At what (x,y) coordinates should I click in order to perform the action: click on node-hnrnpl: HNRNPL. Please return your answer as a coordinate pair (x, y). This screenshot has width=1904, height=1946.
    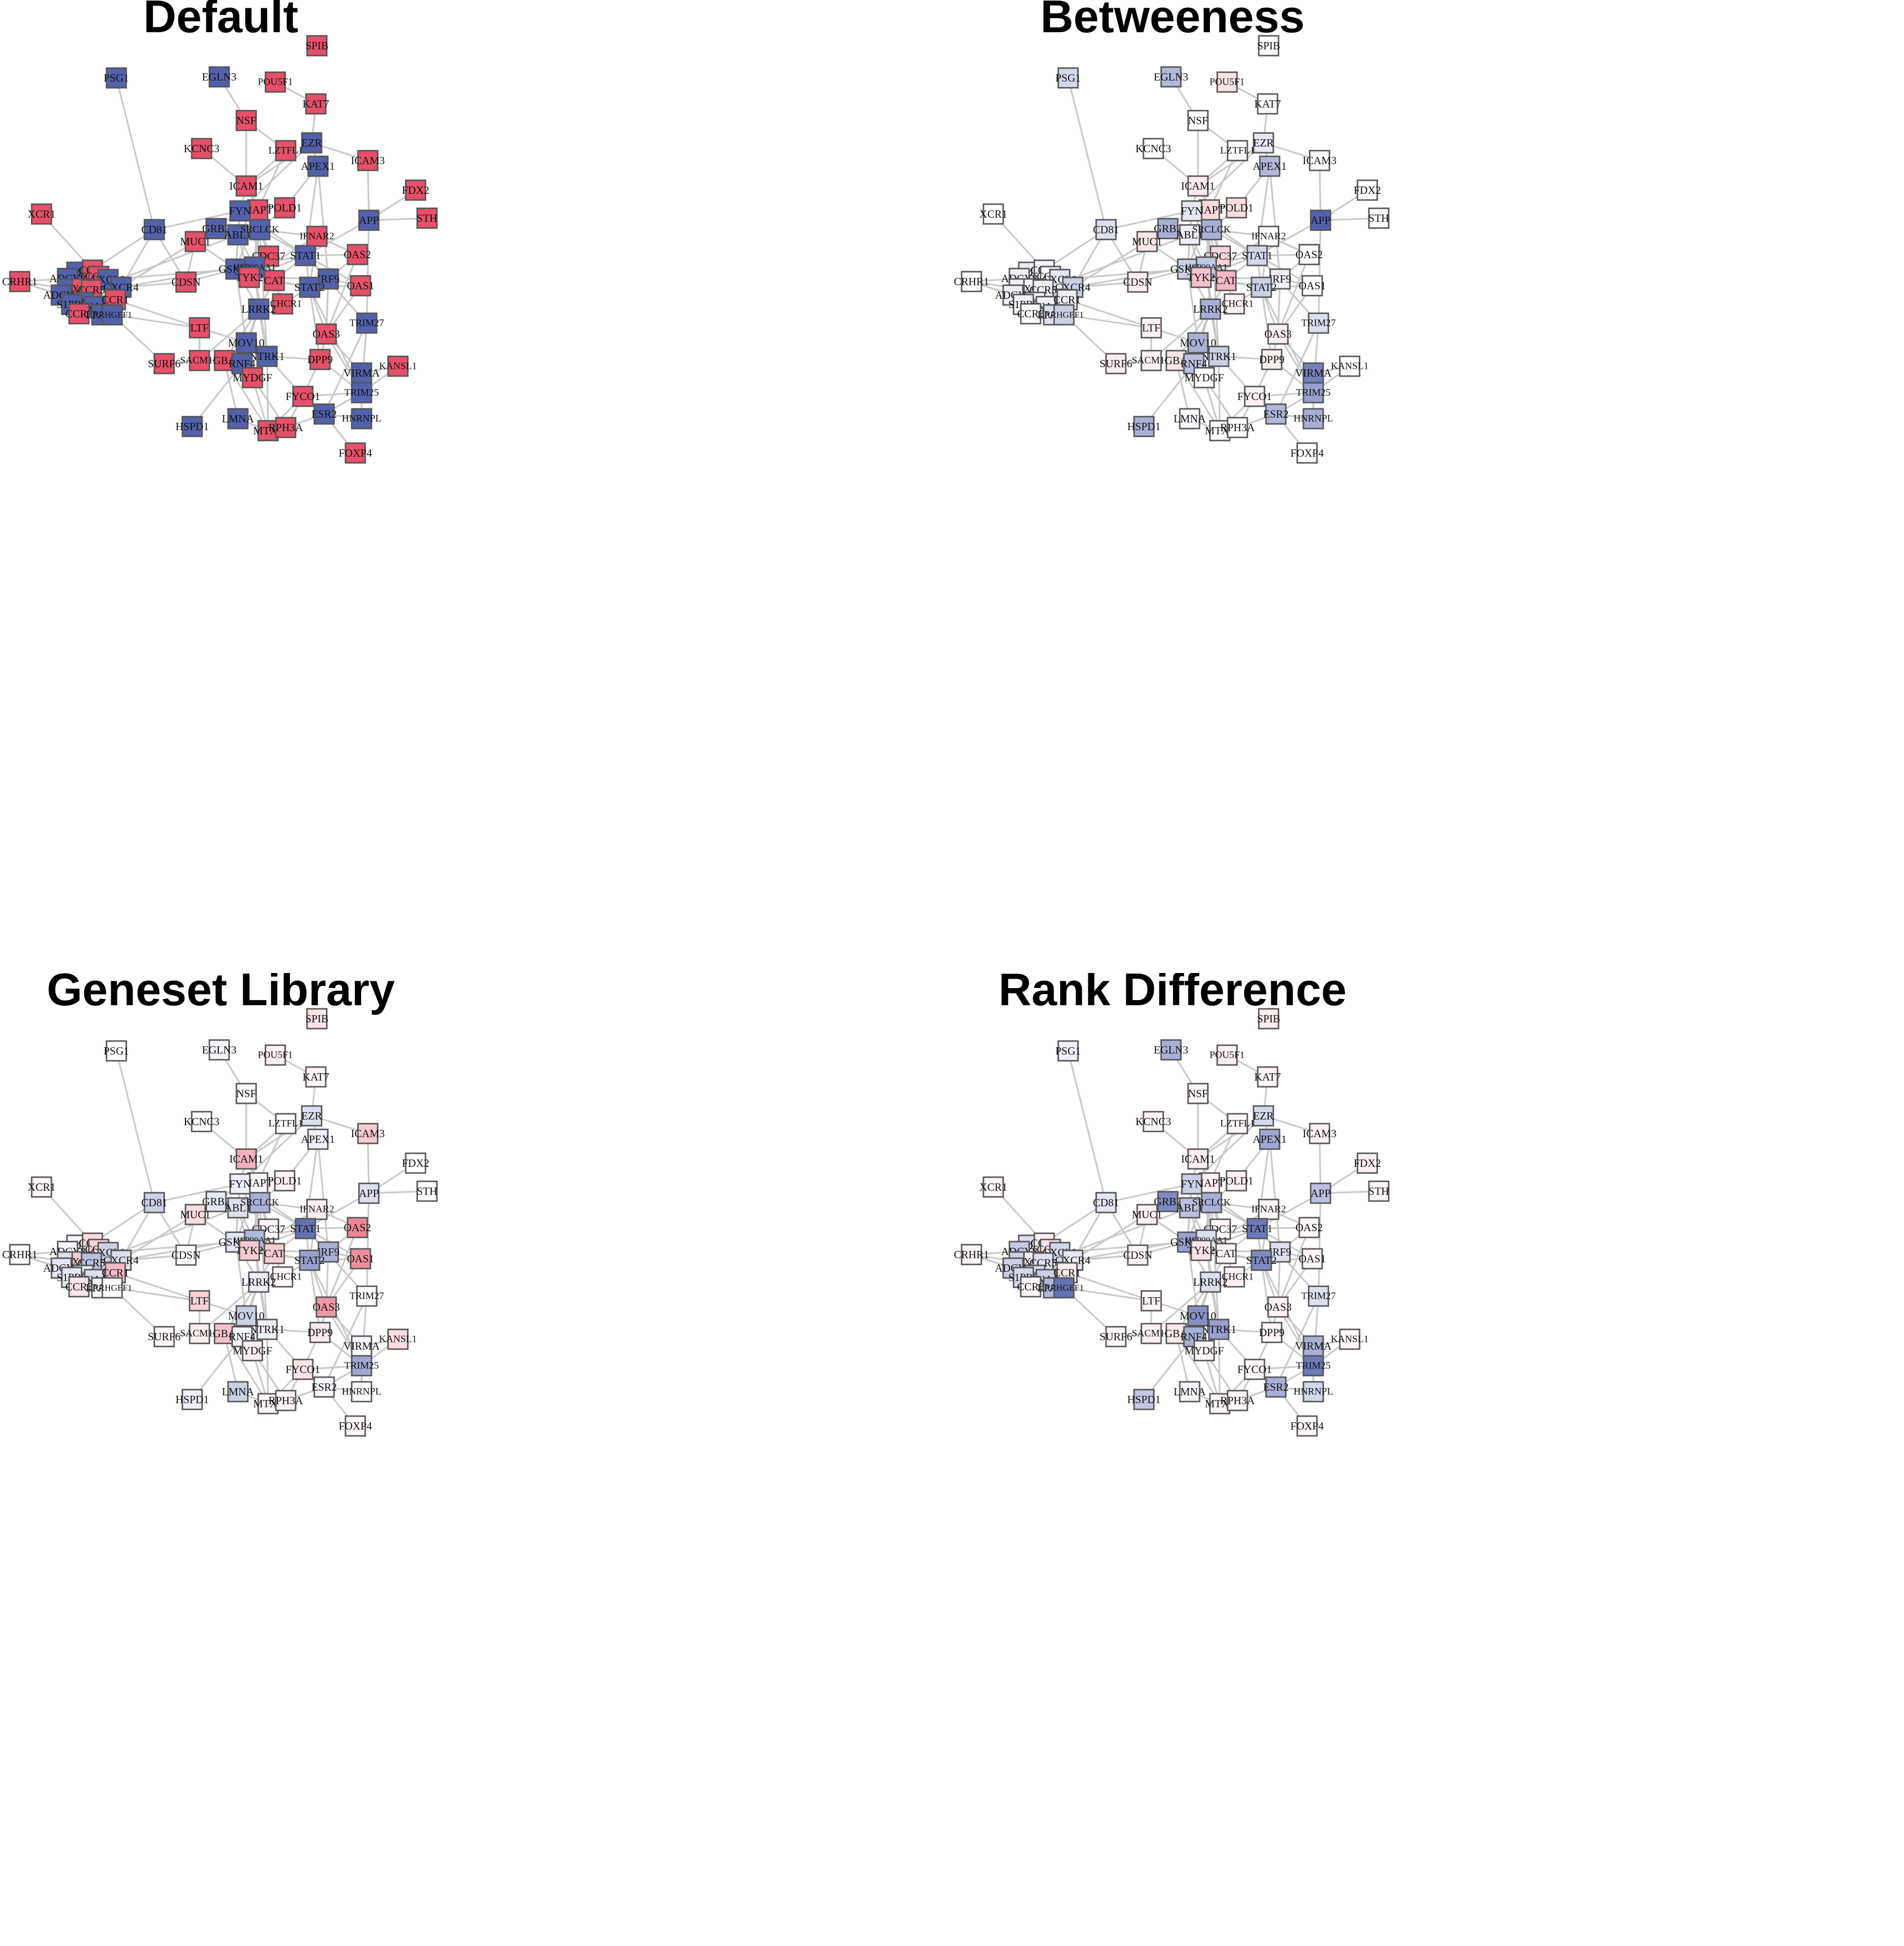
    Looking at the image, I should click on (1313, 1392).